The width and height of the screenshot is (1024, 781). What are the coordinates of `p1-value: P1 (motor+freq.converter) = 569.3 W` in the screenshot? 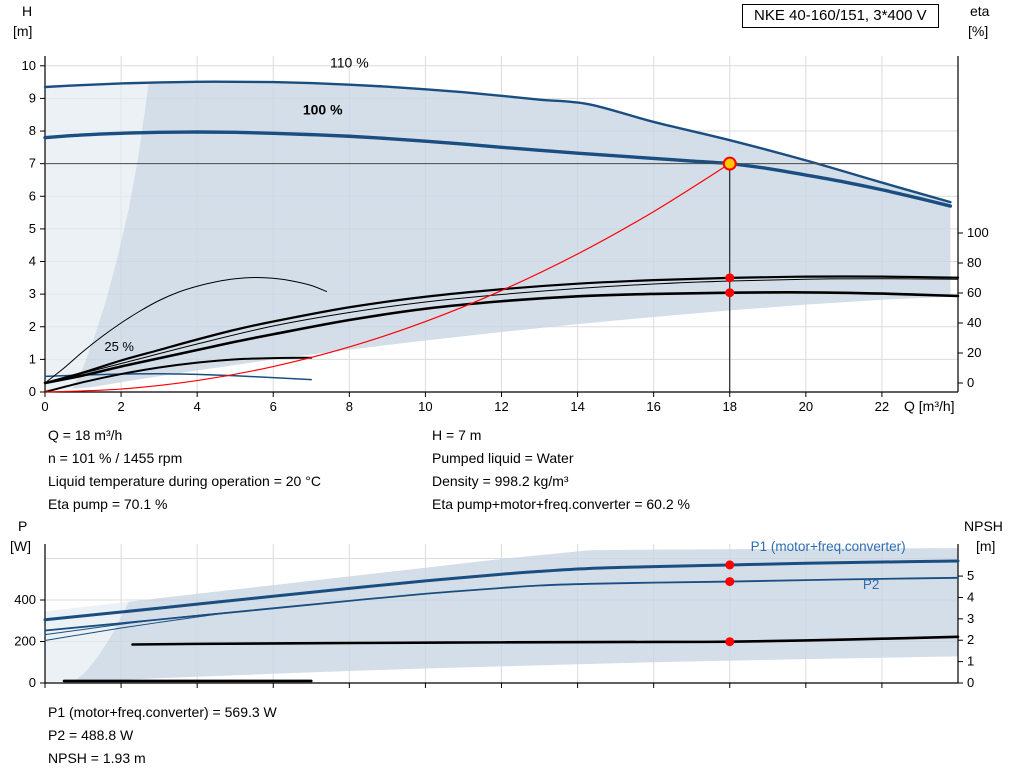 It's located at (162, 712).